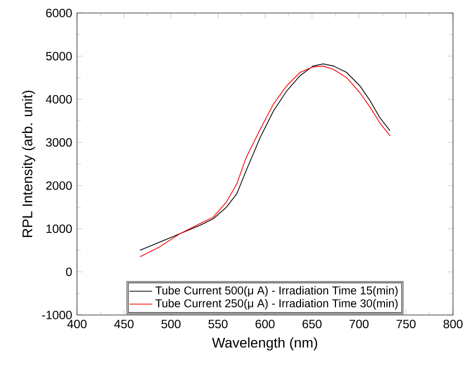  What do you see at coordinates (29, 164) in the screenshot?
I see `y-axis-title: RPL Intensity (arb. unit)` at bounding box center [29, 164].